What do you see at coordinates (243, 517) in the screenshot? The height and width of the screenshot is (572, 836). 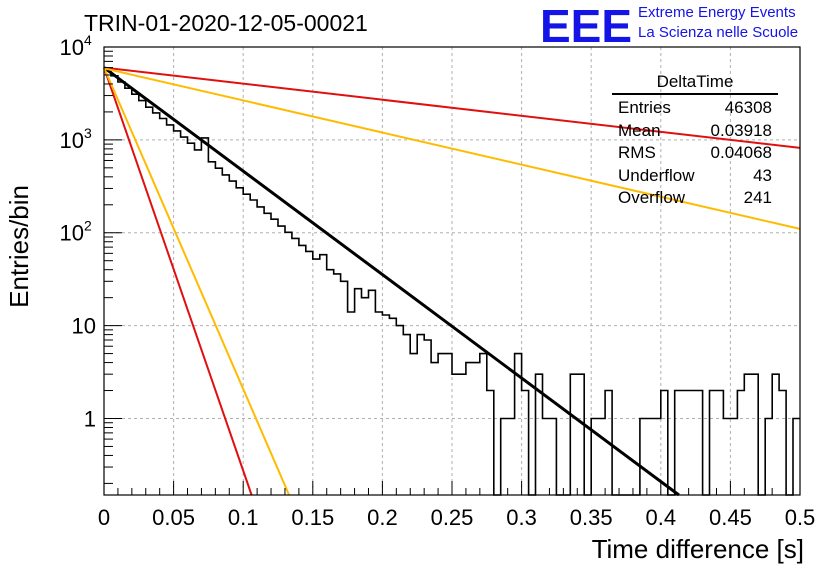 I see `x-tick-label: 0.1` at bounding box center [243, 517].